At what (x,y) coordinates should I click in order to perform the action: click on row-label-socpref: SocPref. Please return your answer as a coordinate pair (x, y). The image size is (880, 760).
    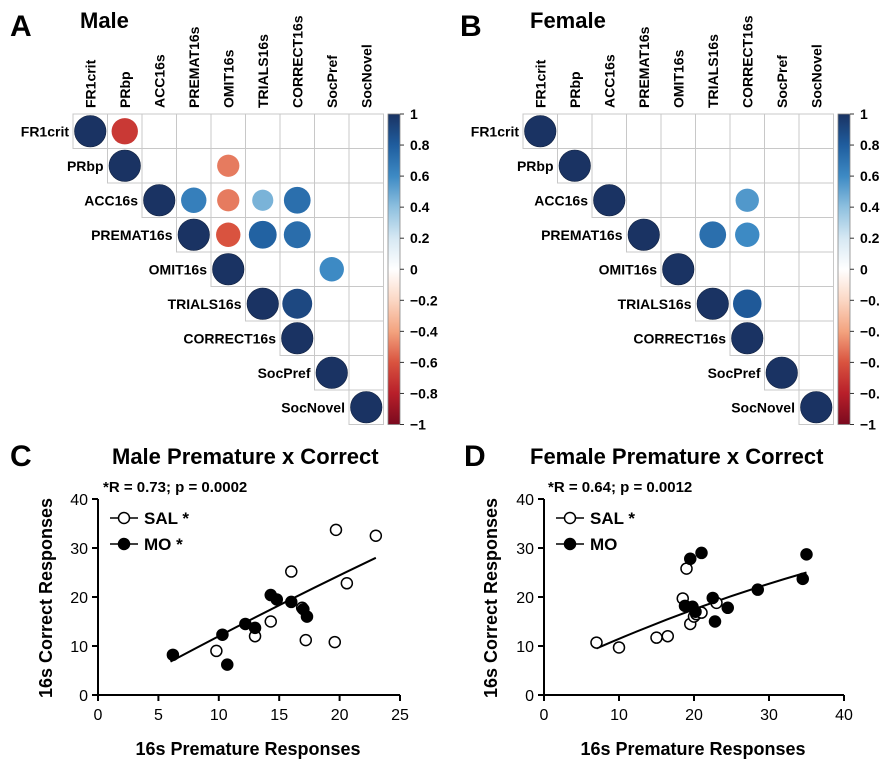
    Looking at the image, I should click on (284, 373).